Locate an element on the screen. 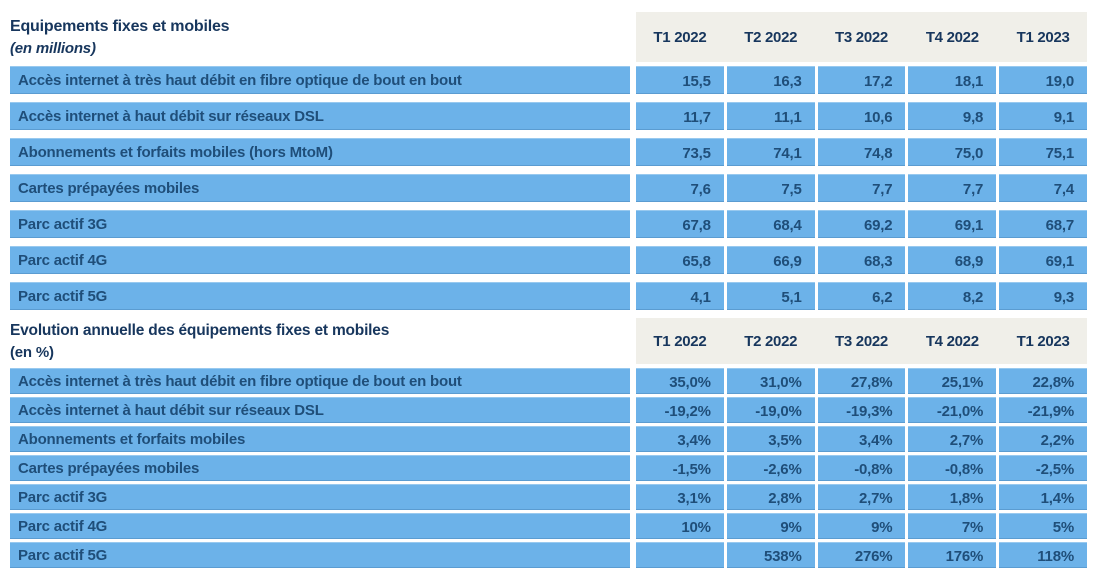 This screenshot has height=583, width=1097. row-values: 7,6 7,5 7,7 7,7 7,4 is located at coordinates (861, 188).